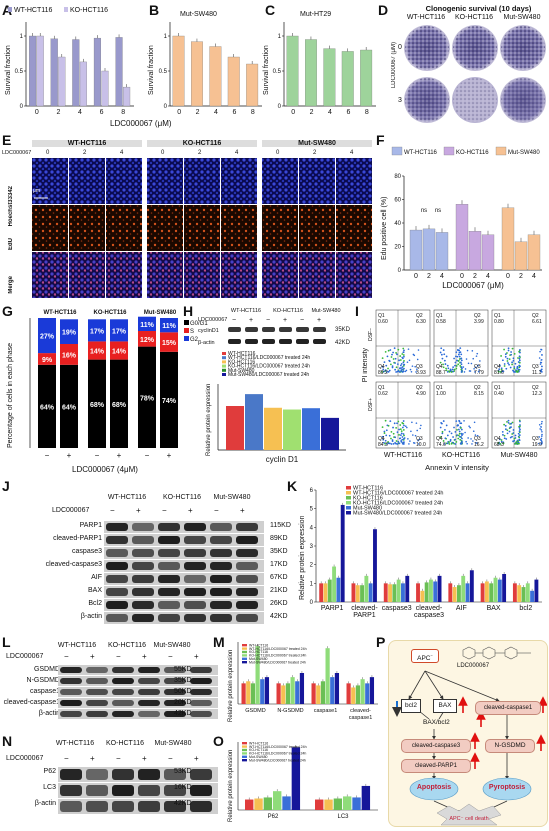  Describe the element at coordinates (183, 691) in the screenshot. I see `blot-kd: 50KD` at that location.